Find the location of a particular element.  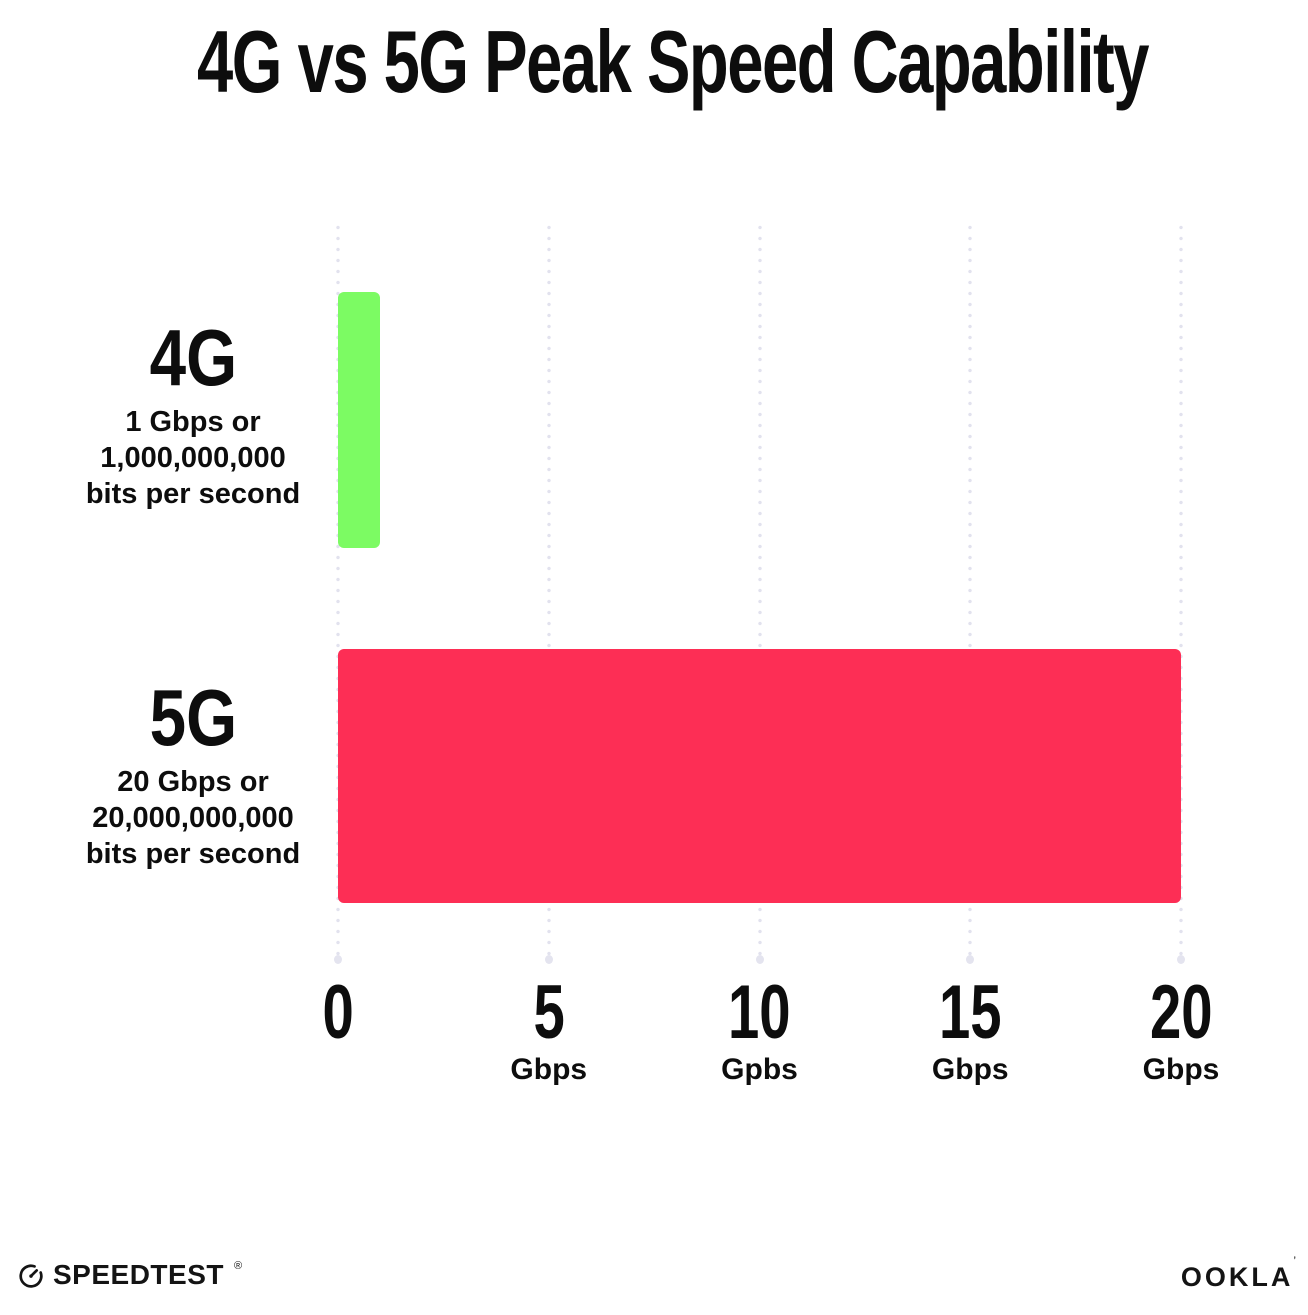

bar-5g is located at coordinates (759, 776).